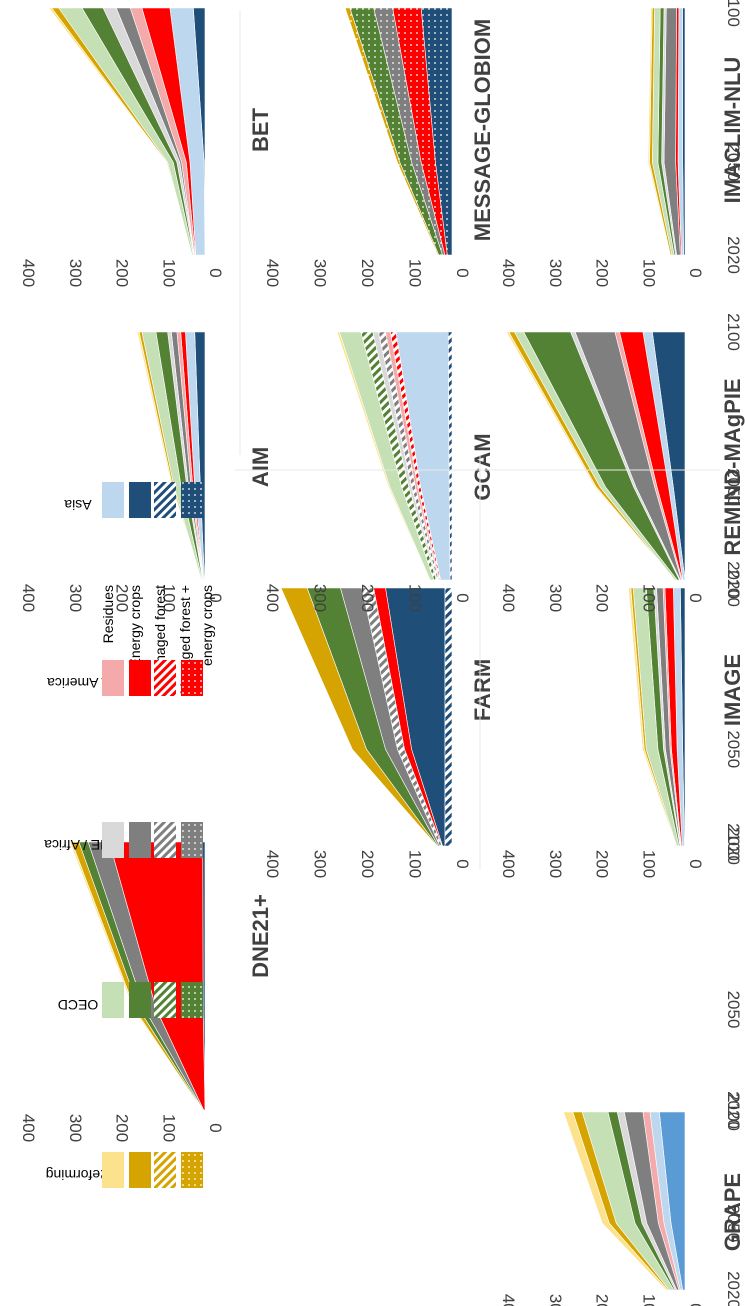  I want to click on chart-title: IMACLIM-NLU, so click(732, 130).